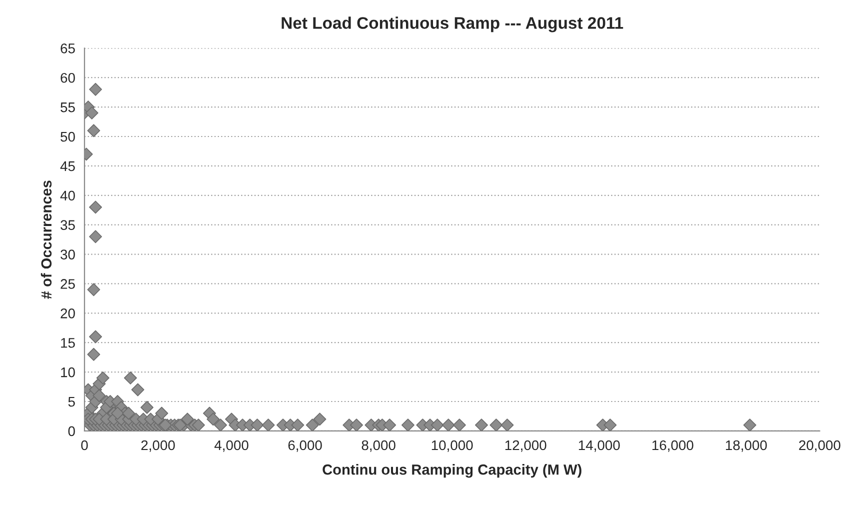  I want to click on y-tick-label: 5, so click(71, 401).